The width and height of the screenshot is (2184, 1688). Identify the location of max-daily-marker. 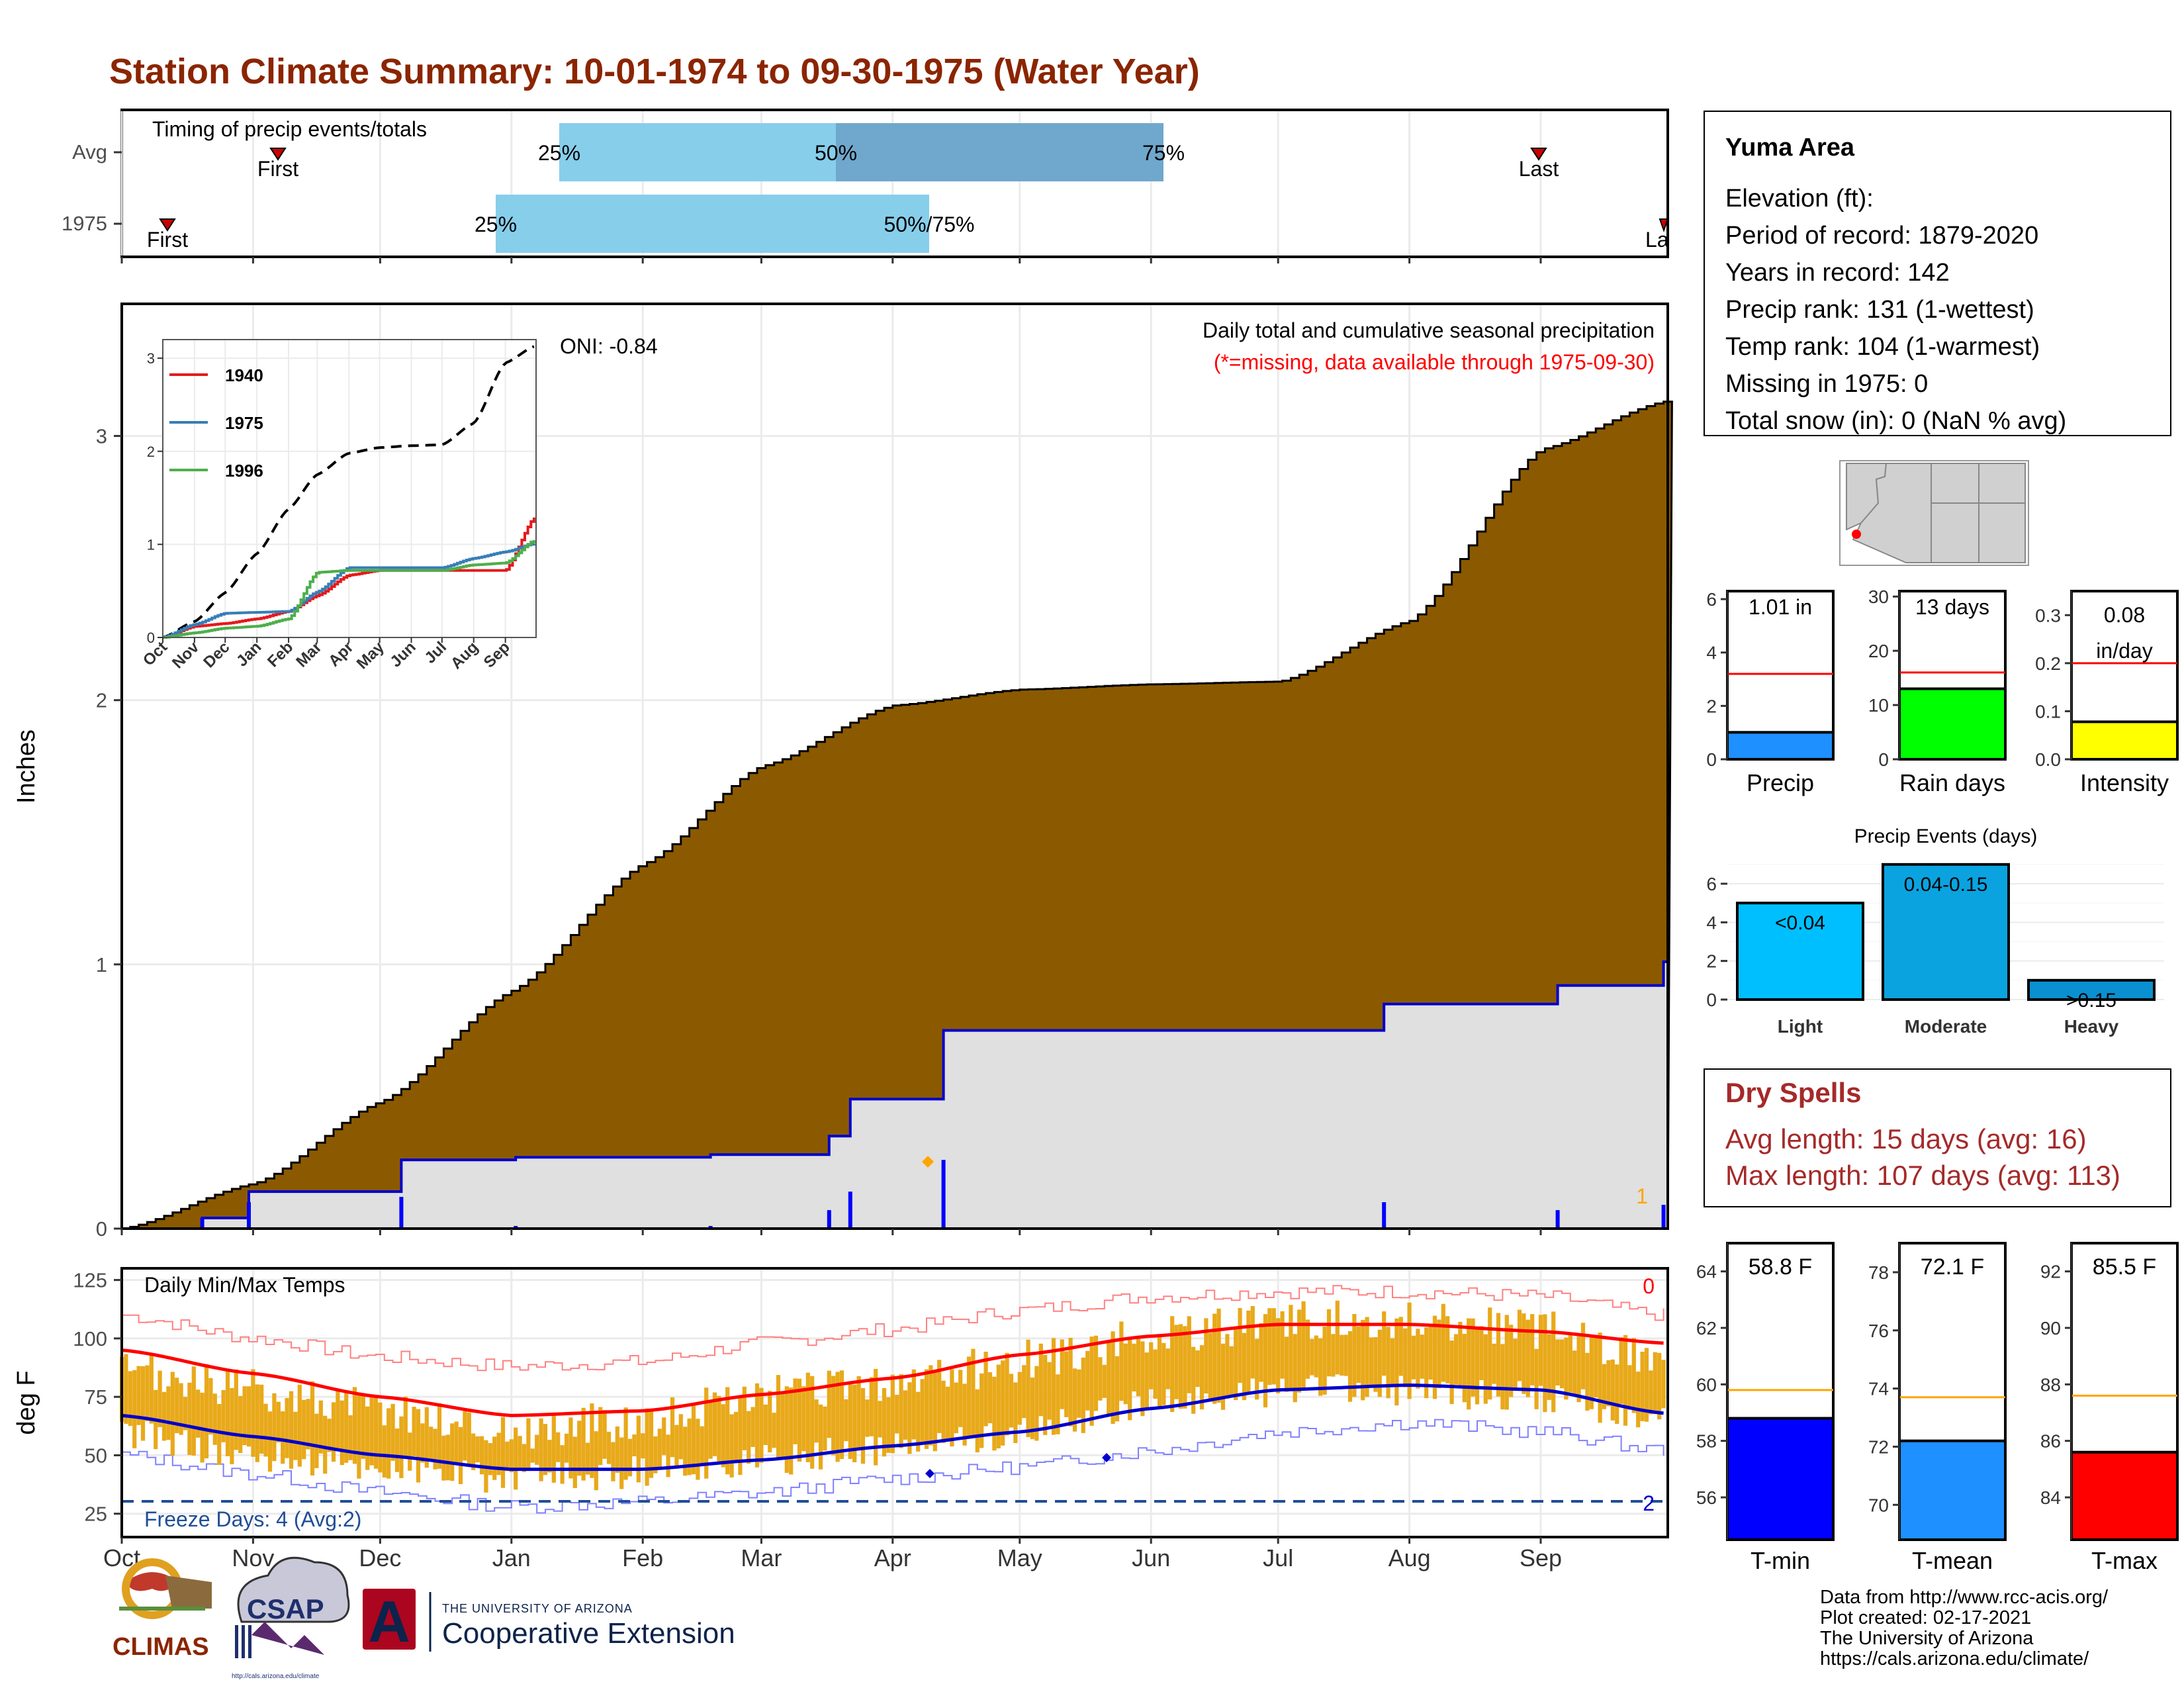
(928, 1162).